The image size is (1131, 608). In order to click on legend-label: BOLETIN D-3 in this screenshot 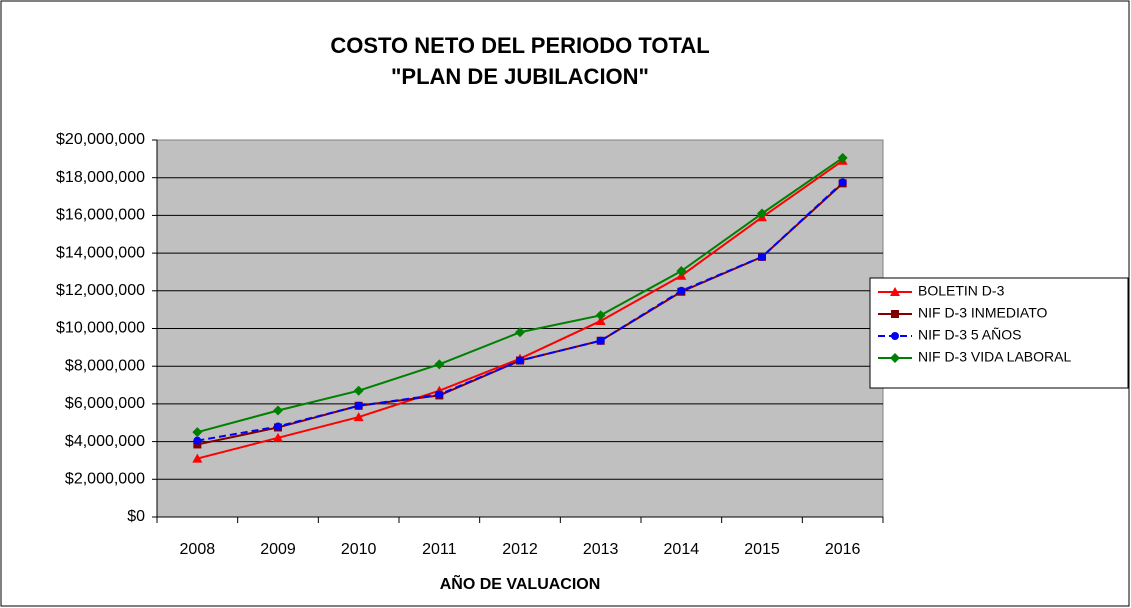, I will do `click(961, 291)`.